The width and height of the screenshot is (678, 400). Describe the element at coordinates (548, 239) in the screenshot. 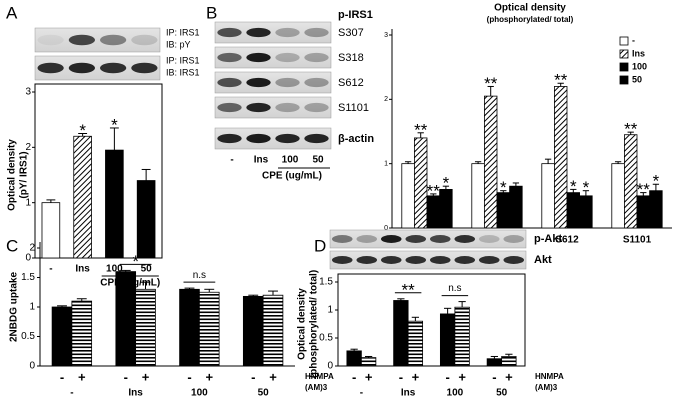

I see `blot-label: p-Akt` at that location.